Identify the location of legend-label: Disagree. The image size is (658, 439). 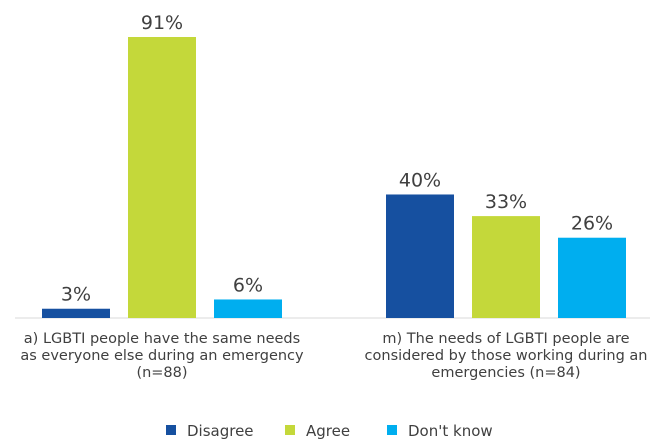
(220, 430).